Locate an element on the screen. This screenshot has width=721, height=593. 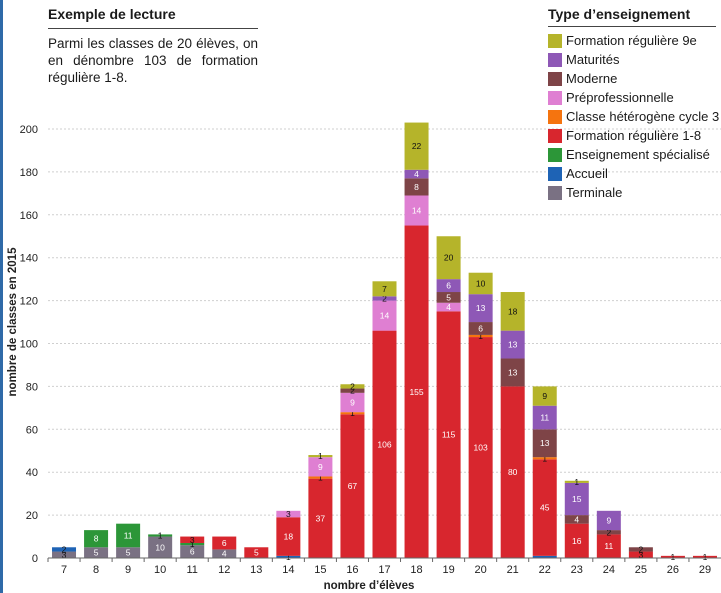
x-tick-label: 11 is located at coordinates (192, 570).